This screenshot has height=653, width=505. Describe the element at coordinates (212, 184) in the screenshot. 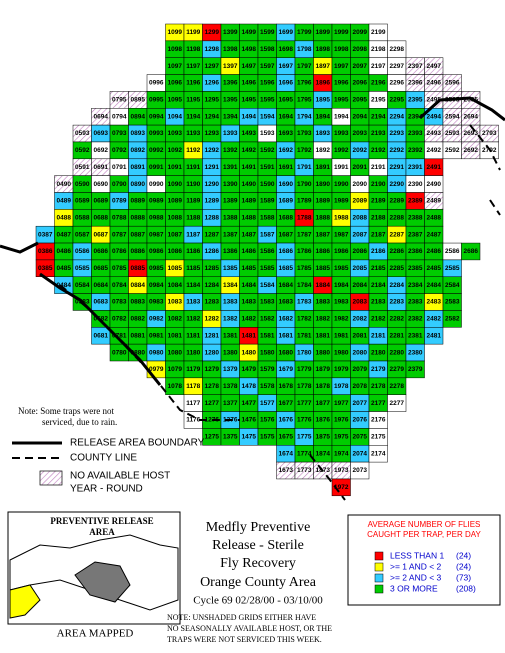

I see `cell-label: 1290` at that location.